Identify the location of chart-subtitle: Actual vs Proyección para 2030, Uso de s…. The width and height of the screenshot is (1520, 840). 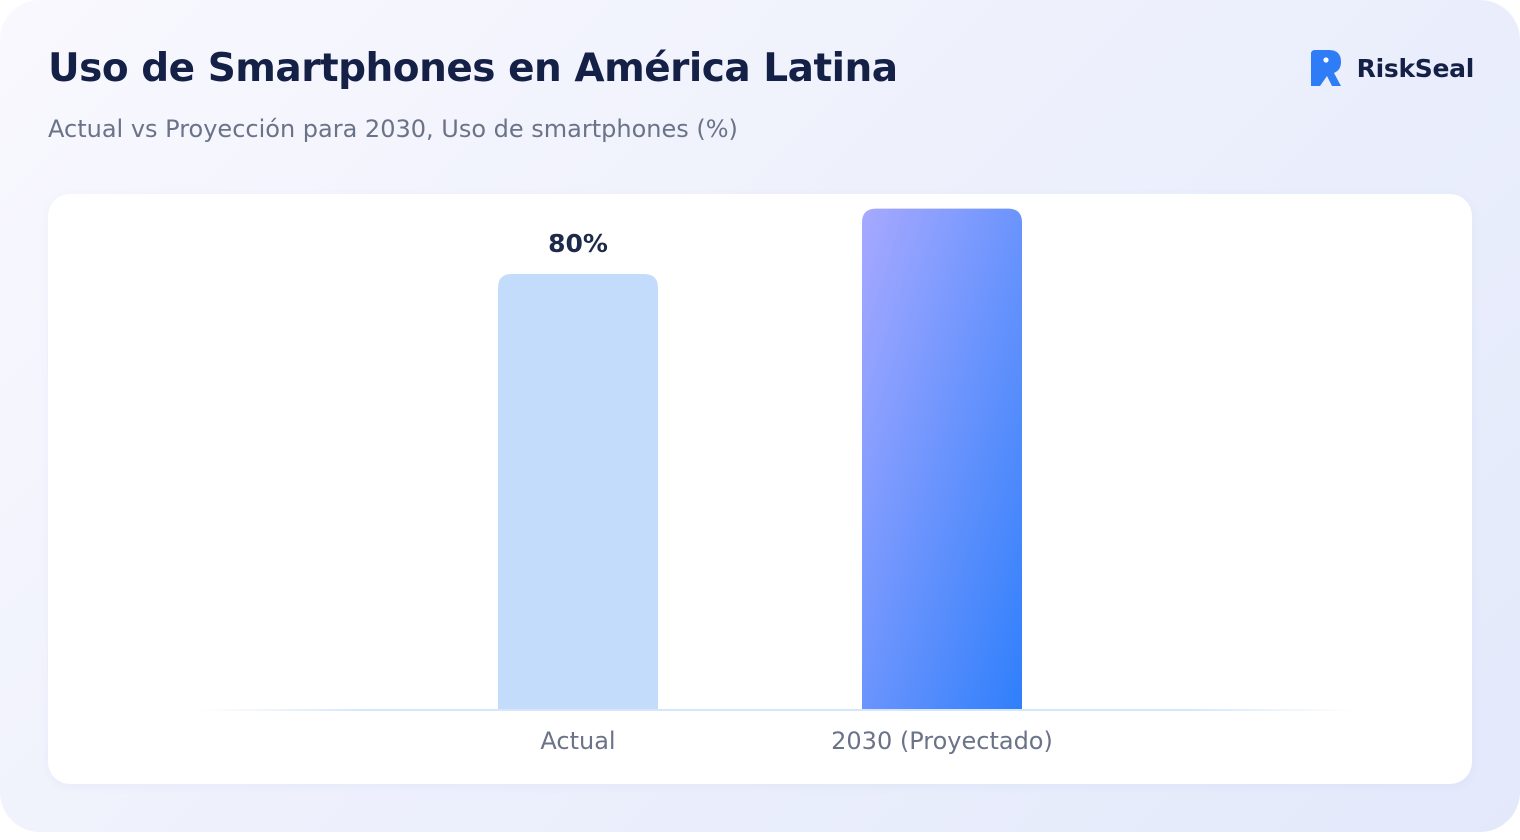
(393, 129).